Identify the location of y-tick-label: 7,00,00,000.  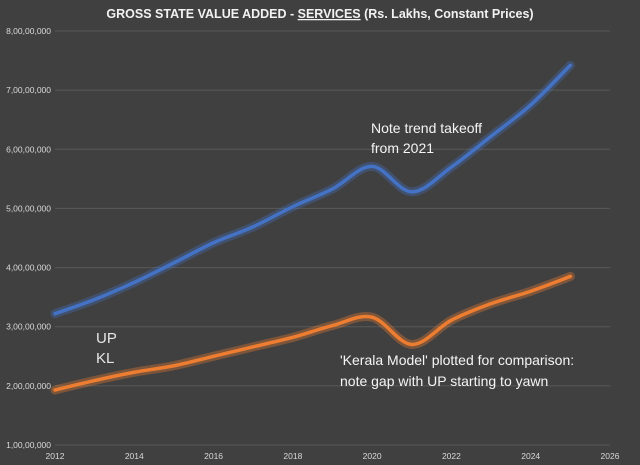
(28, 90).